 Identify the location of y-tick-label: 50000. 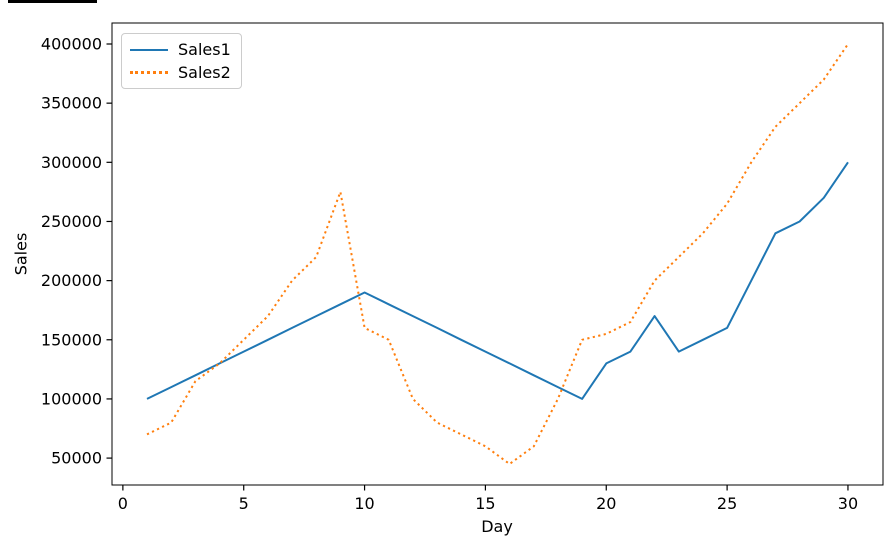
(76, 458).